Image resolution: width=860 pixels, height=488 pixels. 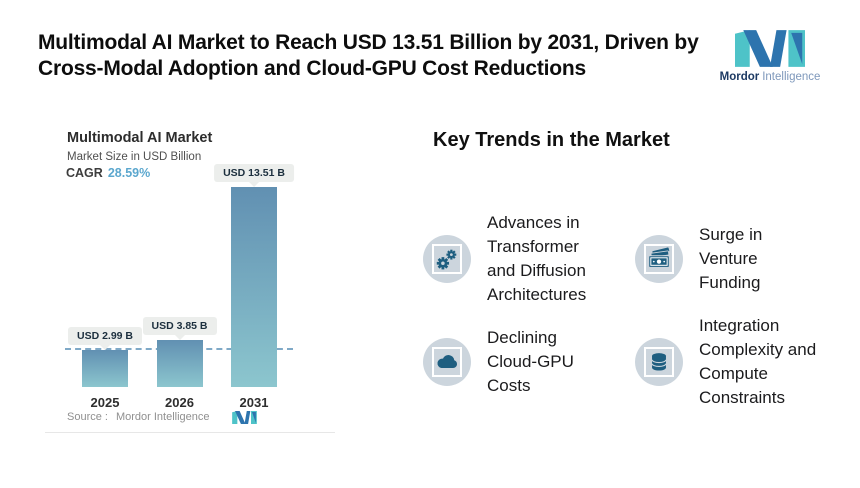 What do you see at coordinates (731, 258) in the screenshot?
I see `trend-text: Surge in Venture Funding` at bounding box center [731, 258].